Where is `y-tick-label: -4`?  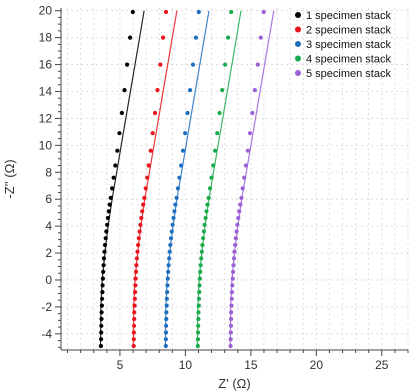
y-tick-label: -4 is located at coordinates (46, 334).